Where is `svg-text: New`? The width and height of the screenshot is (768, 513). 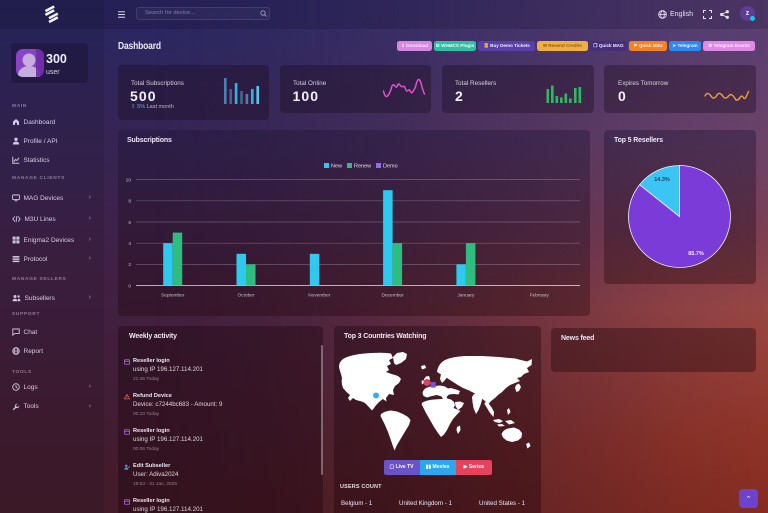 svg-text: New is located at coordinates (336, 167).